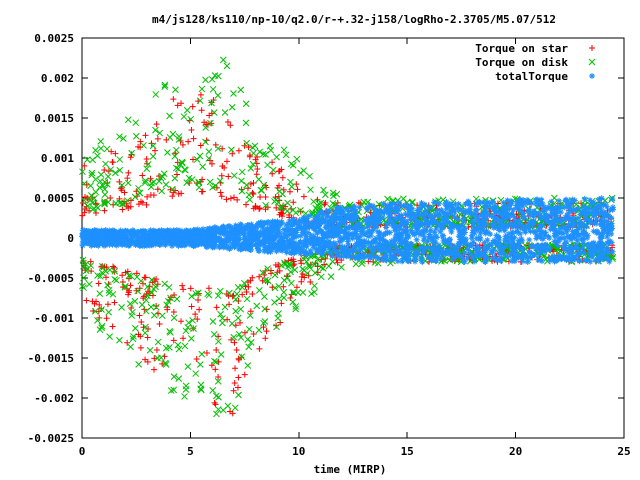 This screenshot has height=480, width=640. Describe the element at coordinates (531, 76) in the screenshot. I see `legend-label: totalTorque` at that location.